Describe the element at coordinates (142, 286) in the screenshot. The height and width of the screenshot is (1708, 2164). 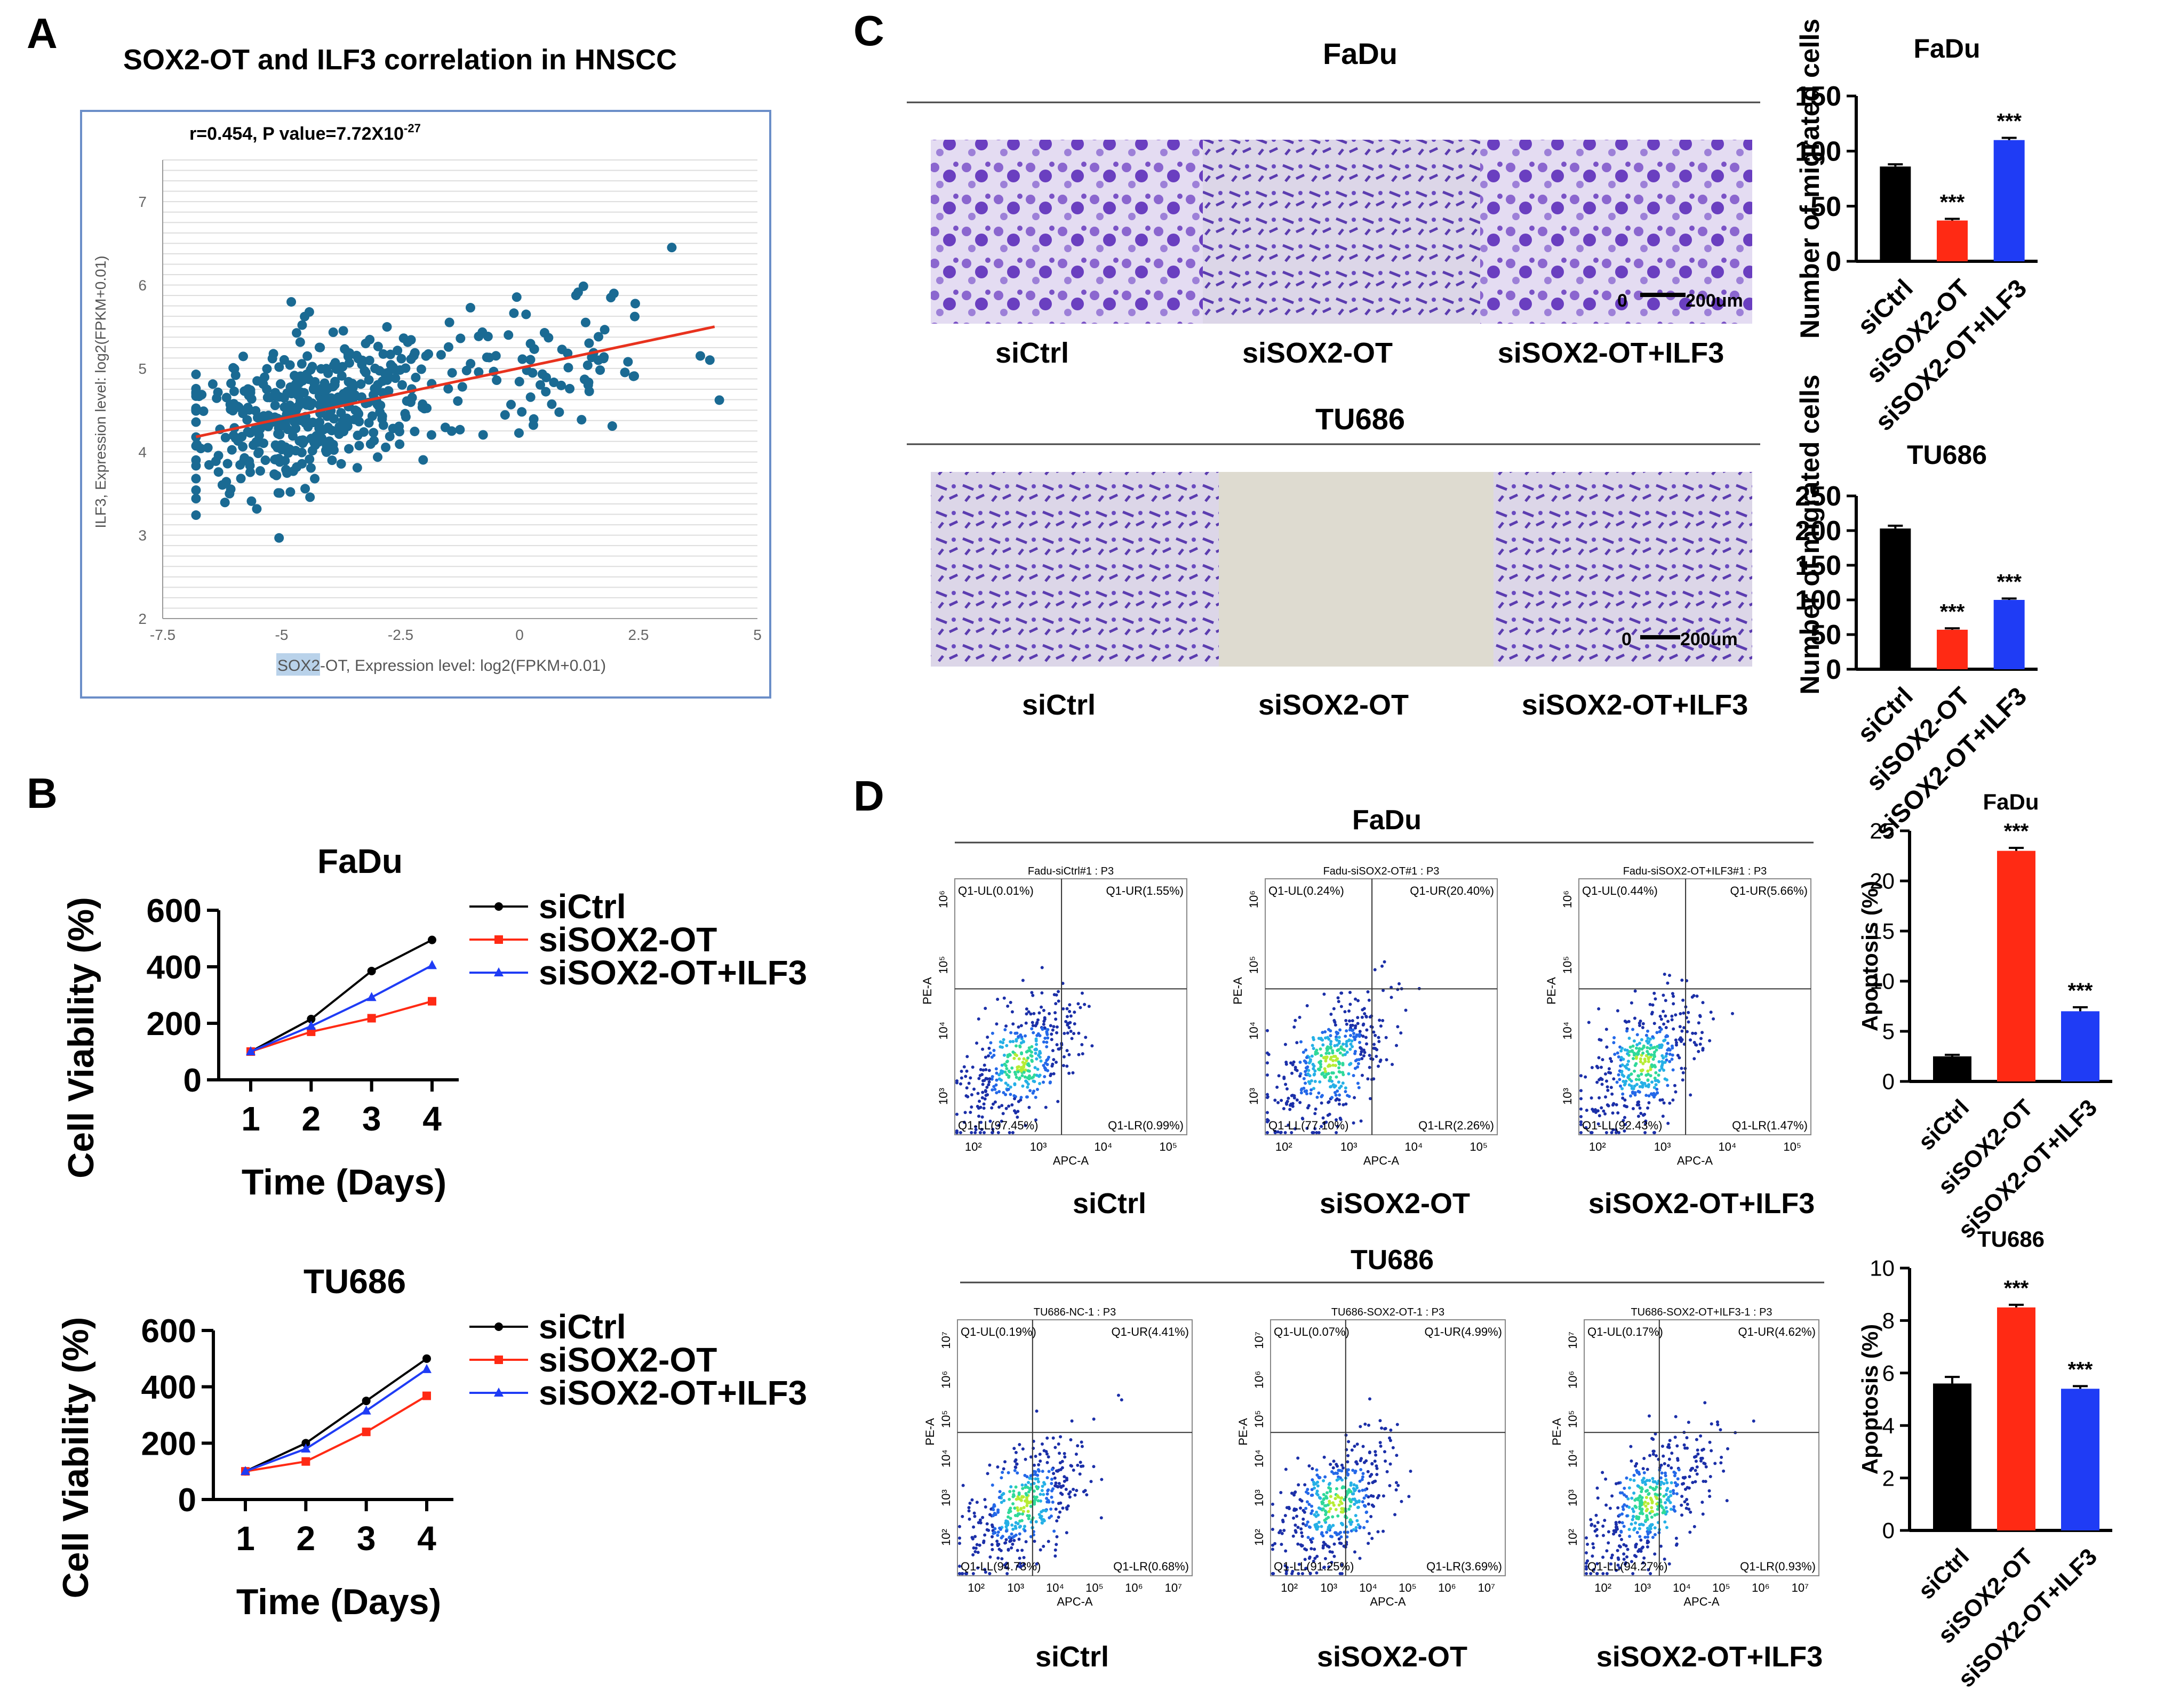
I see `y-tick-label: 6` at that location.